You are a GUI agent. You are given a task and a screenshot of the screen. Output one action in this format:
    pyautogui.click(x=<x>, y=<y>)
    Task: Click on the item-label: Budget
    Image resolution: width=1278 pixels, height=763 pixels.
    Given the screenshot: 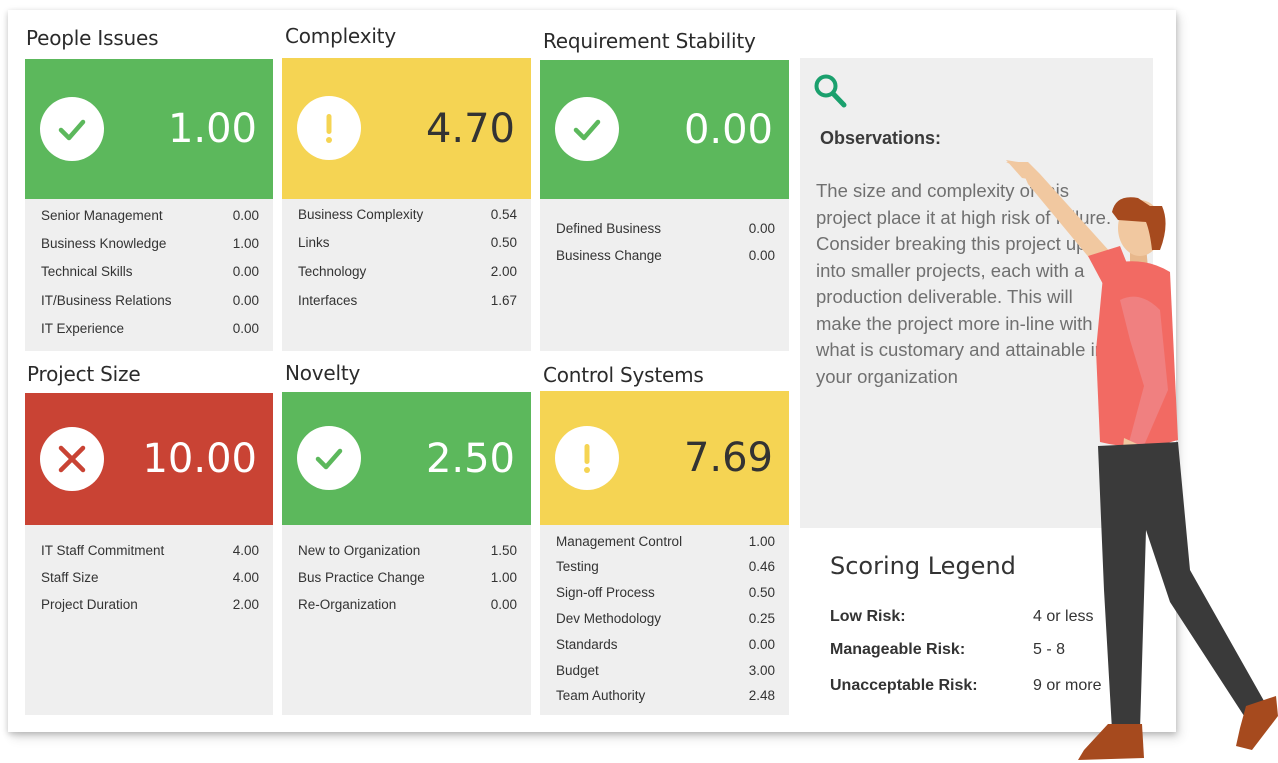 What is the action you would take?
    pyautogui.click(x=577, y=670)
    